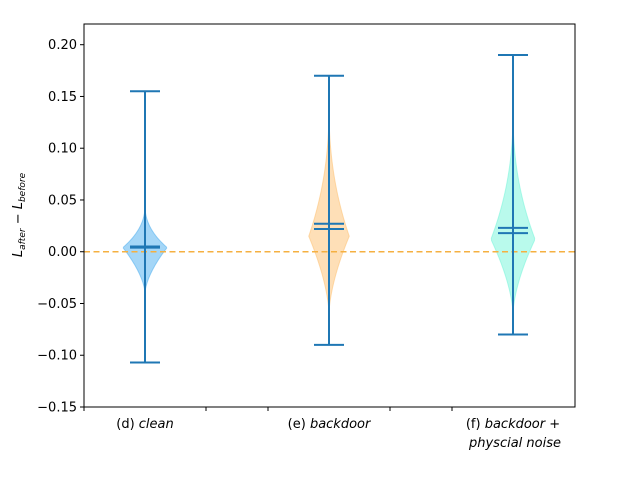 This screenshot has width=640, height=480. Describe the element at coordinates (330, 424) in the screenshot. I see `x-category-label-1: (e) backdoor` at that location.